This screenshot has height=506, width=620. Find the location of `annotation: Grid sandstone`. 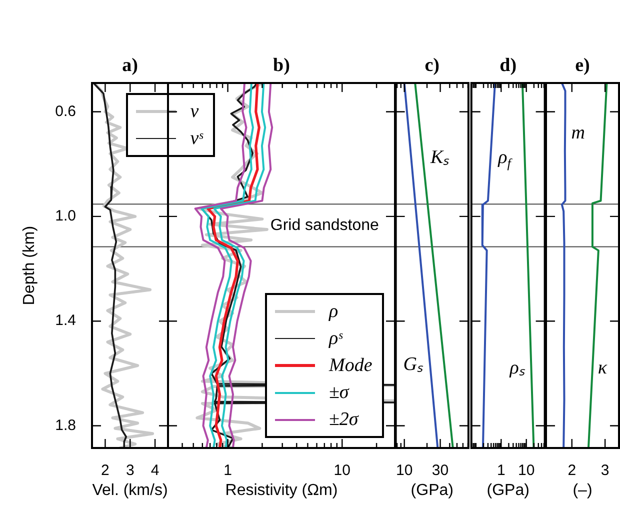

annotation: Grid sandstone is located at coordinates (324, 225).